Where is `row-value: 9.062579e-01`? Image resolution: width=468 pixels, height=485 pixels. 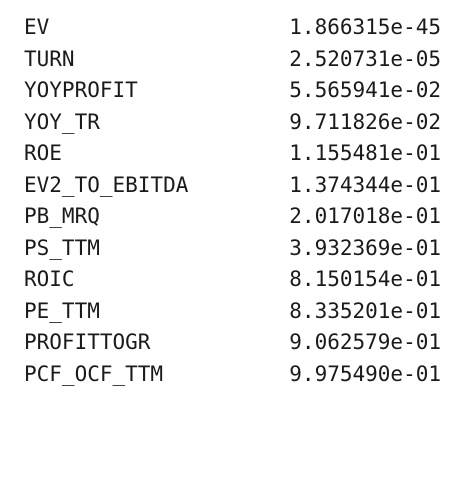
row-value: 9.062579e-01 is located at coordinates (365, 342).